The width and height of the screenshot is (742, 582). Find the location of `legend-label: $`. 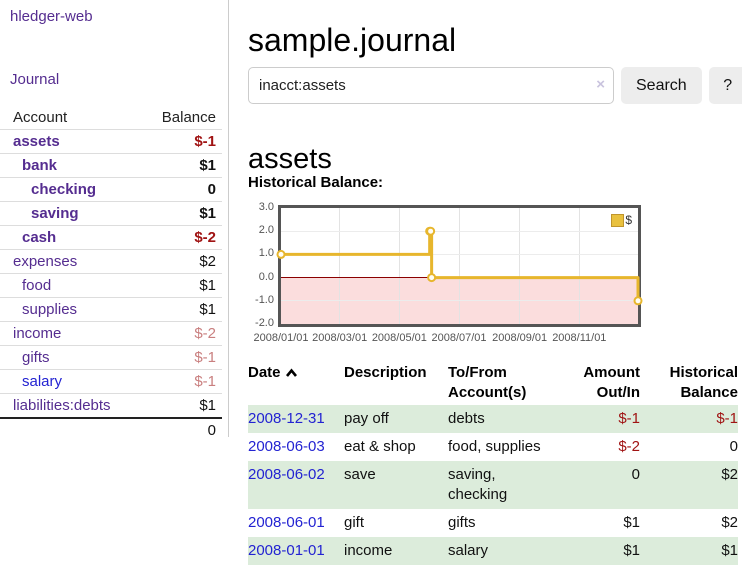

legend-label: $ is located at coordinates (628, 220).